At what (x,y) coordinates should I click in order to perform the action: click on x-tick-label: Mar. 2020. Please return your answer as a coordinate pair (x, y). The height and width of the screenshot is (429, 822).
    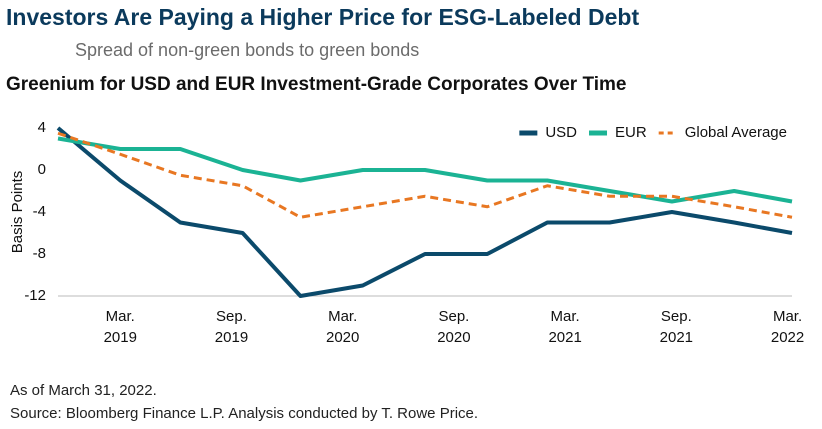
    Looking at the image, I should click on (343, 327).